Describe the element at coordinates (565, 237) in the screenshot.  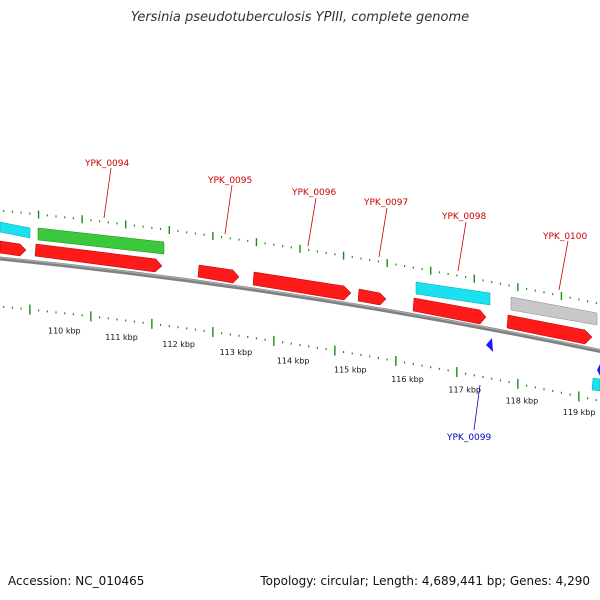
I see `gene-label-ypk-0100: YPK_0100` at that location.